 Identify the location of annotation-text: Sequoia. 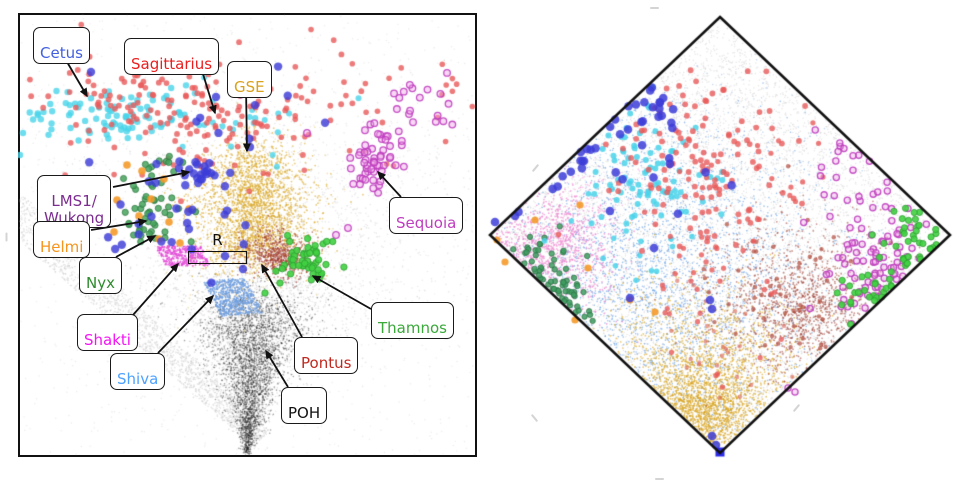
(426, 222).